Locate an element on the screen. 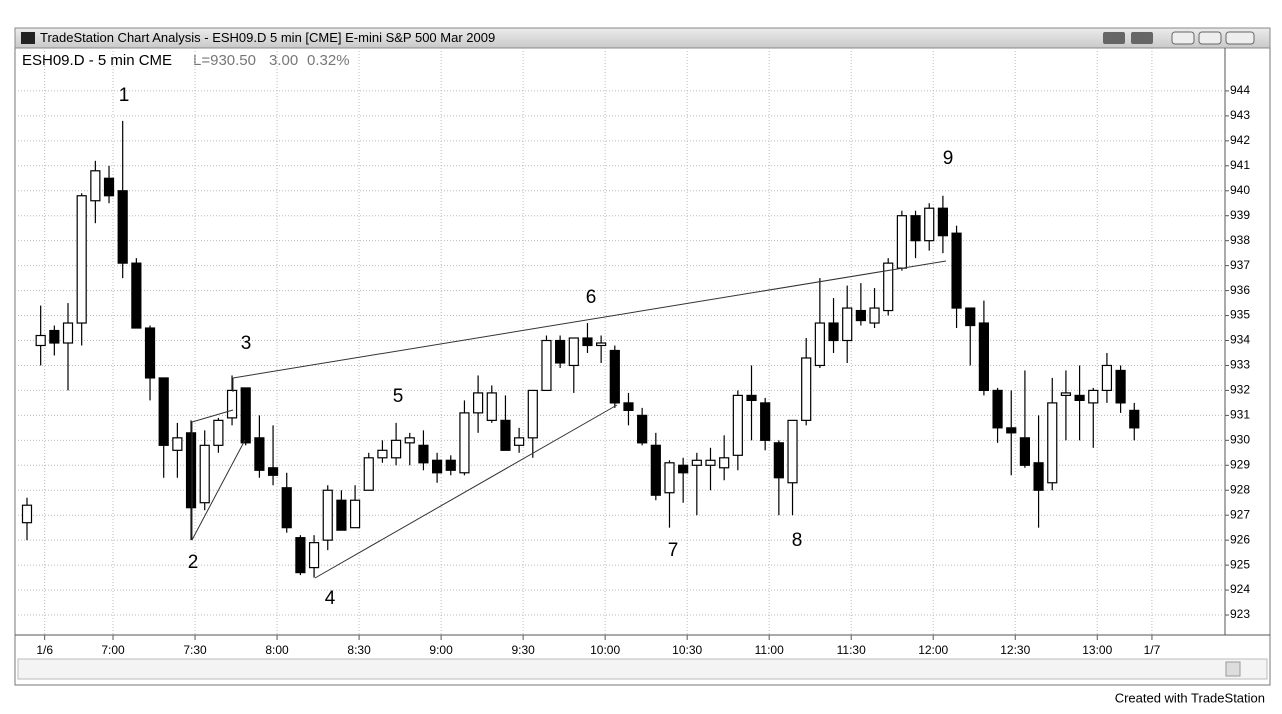 The height and width of the screenshot is (714, 1282). y-tick-label: 938 is located at coordinates (1240, 240).